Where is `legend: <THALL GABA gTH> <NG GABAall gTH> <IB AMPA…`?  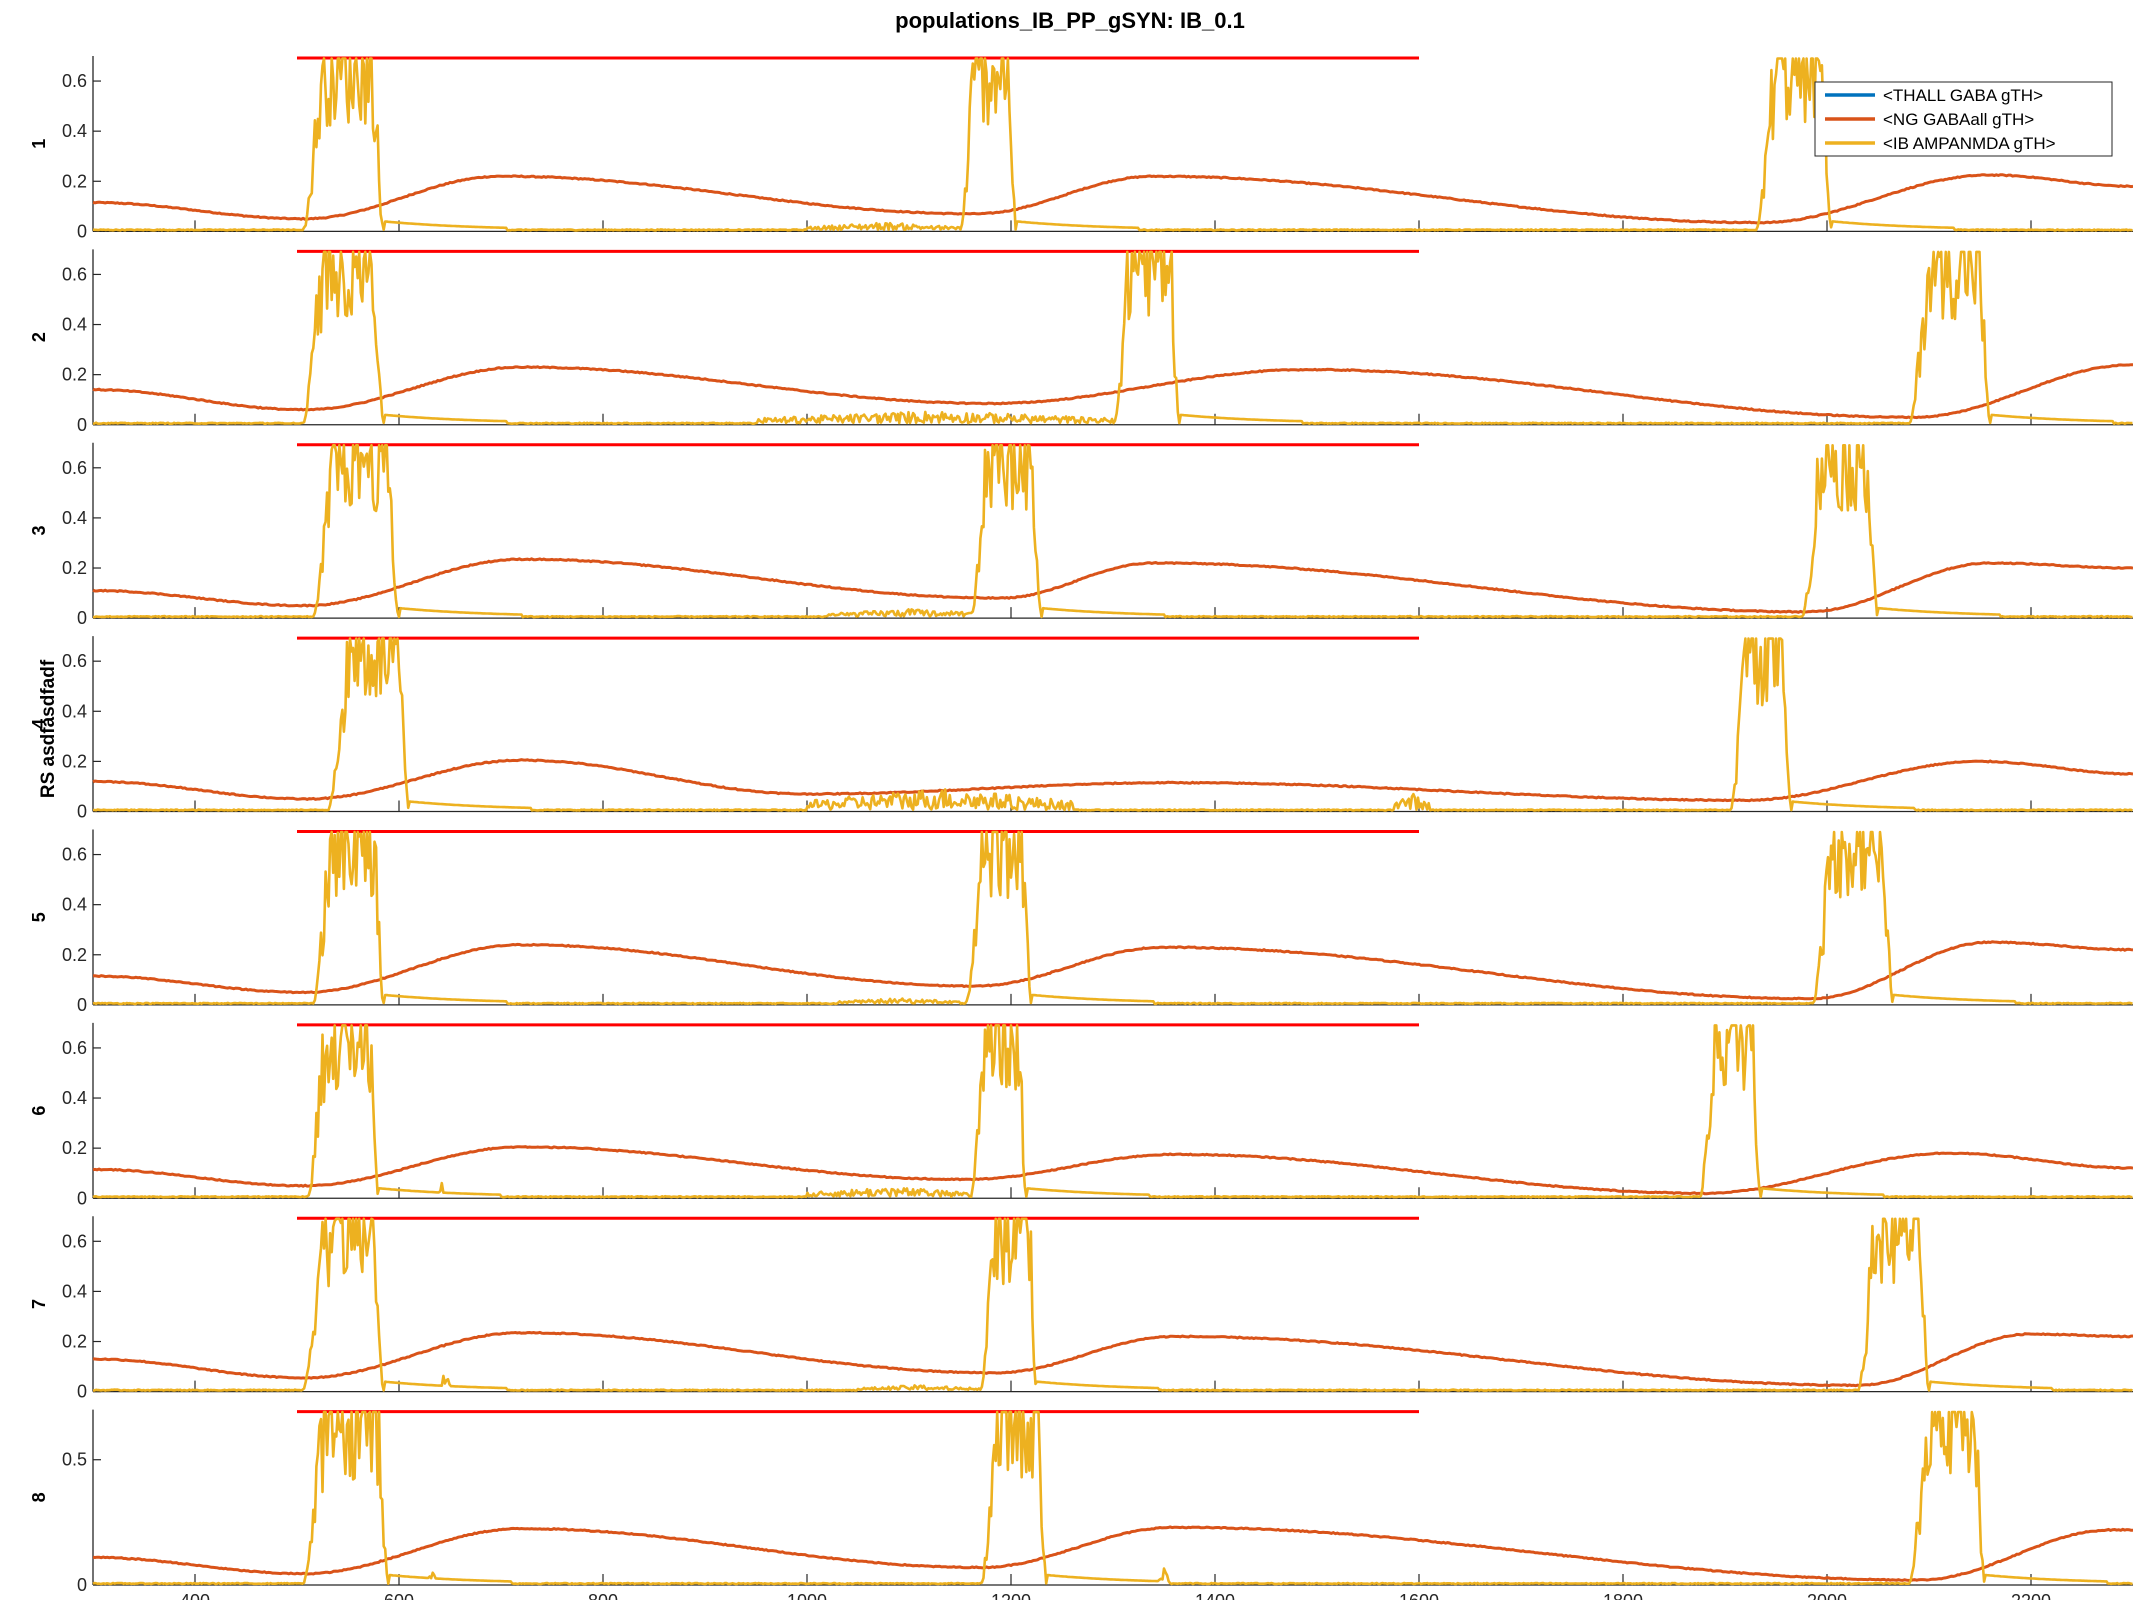 legend: <THALL GABA gTH> <NG GABAall gTH> <IB AMPA… is located at coordinates (1963, 119).